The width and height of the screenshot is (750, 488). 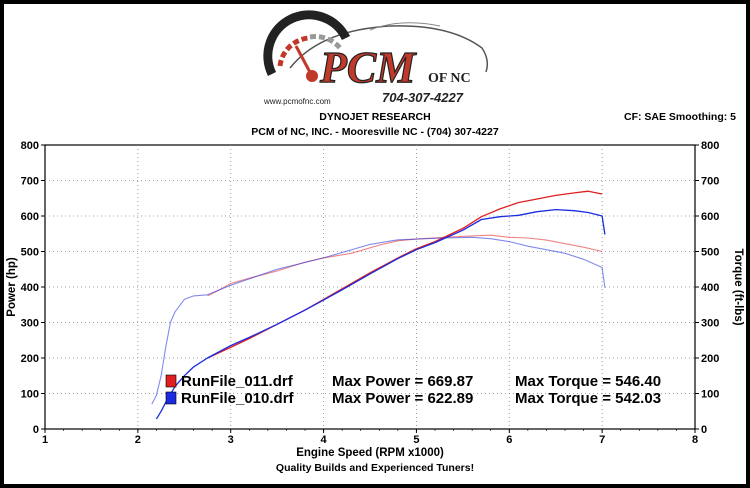 I want to click on y-tick-label-left: 500, so click(x=30, y=253).